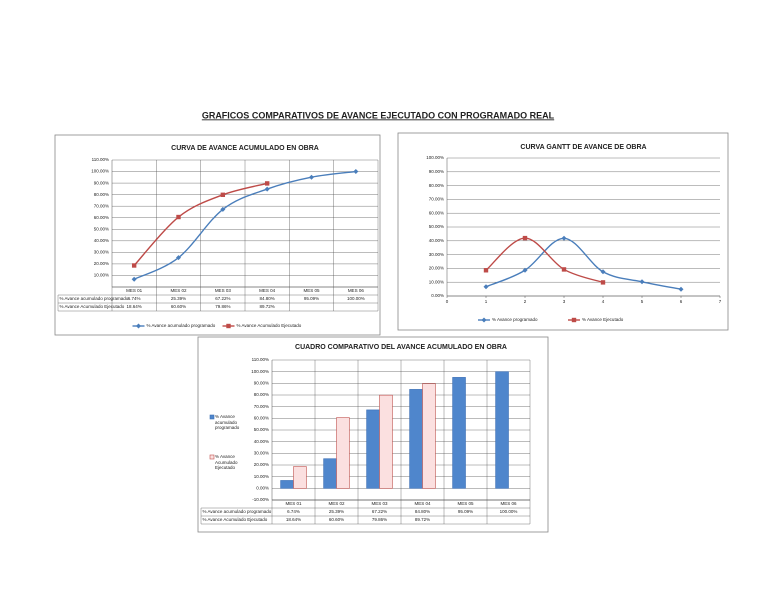  Describe the element at coordinates (260, 359) in the screenshot. I see `y-tick-label: 110.00%` at that location.